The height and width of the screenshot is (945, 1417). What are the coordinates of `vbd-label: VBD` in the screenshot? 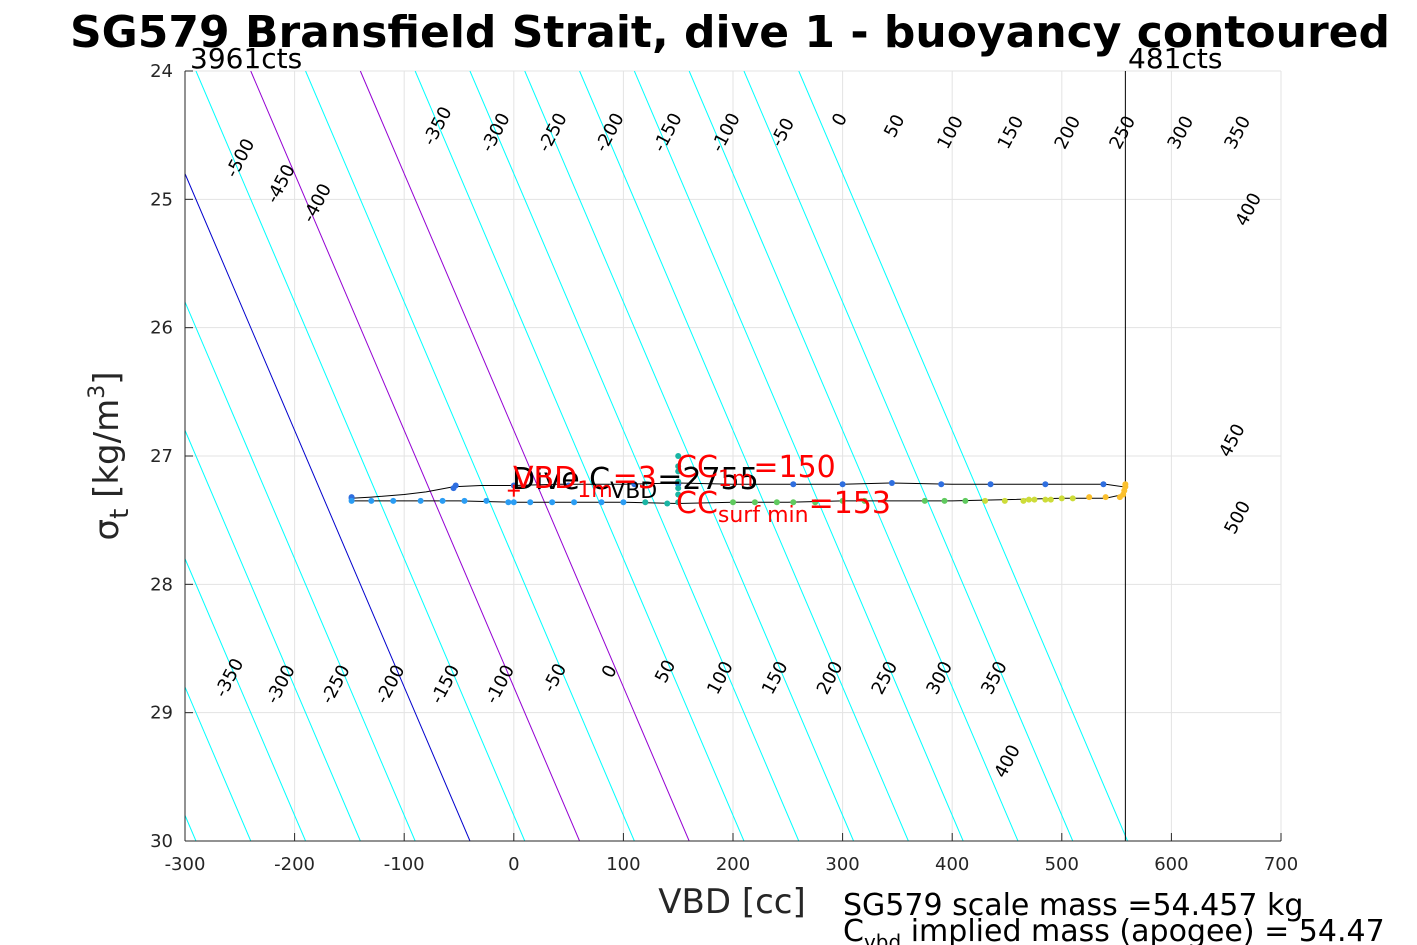 It's located at (545, 478).